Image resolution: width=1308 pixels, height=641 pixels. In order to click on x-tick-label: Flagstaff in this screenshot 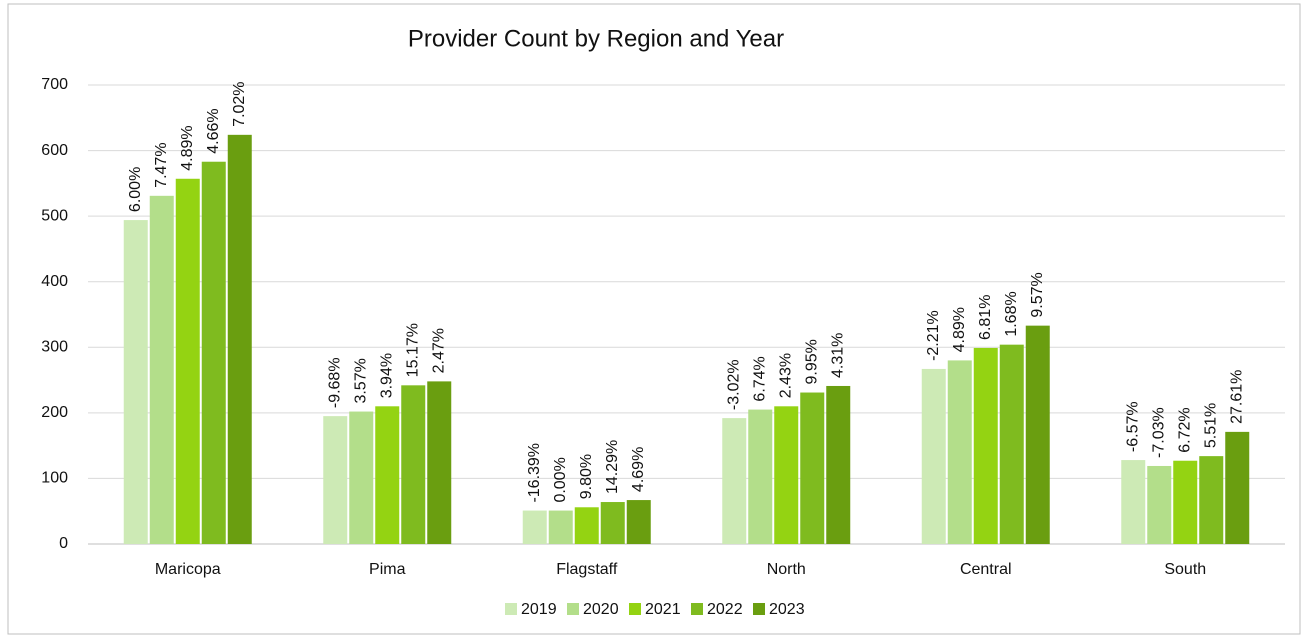, I will do `click(587, 569)`.